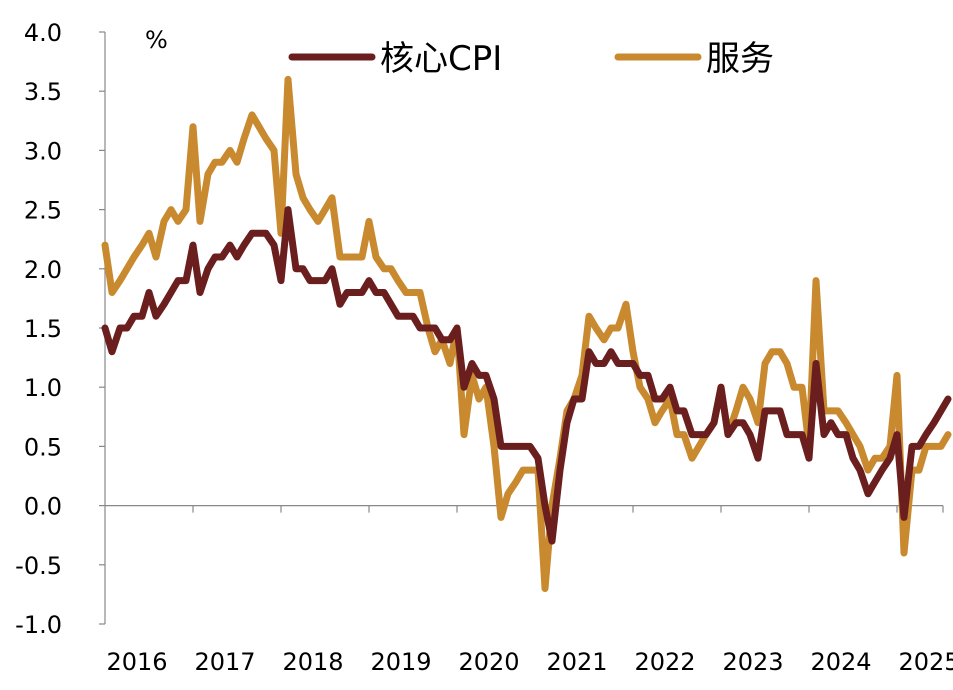 The height and width of the screenshot is (690, 953). Describe the element at coordinates (740, 59) in the screenshot. I see `legend-label-services: 服务` at that location.